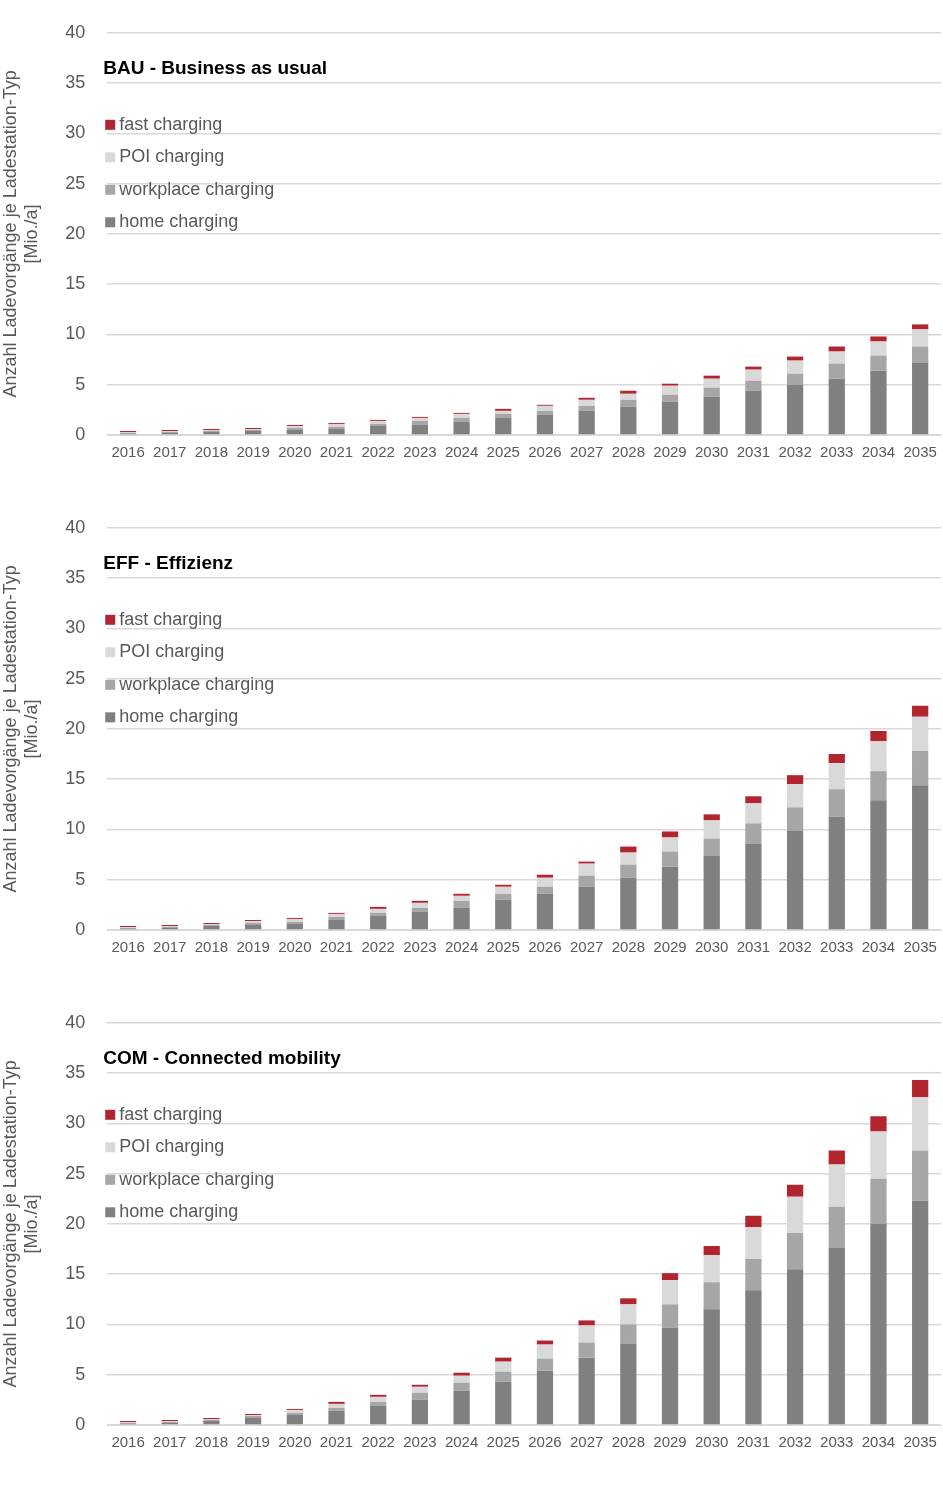 This screenshot has height=1485, width=943. I want to click on legend-label: fast charging, so click(171, 1113).